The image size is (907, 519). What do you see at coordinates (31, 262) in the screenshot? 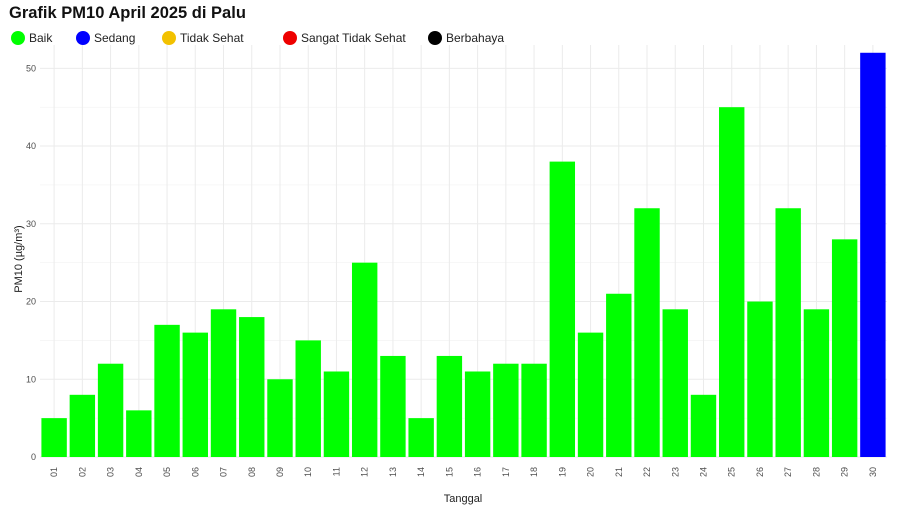
I see `y-axis-ticks: 0 10 20 30 40 50` at bounding box center [31, 262].